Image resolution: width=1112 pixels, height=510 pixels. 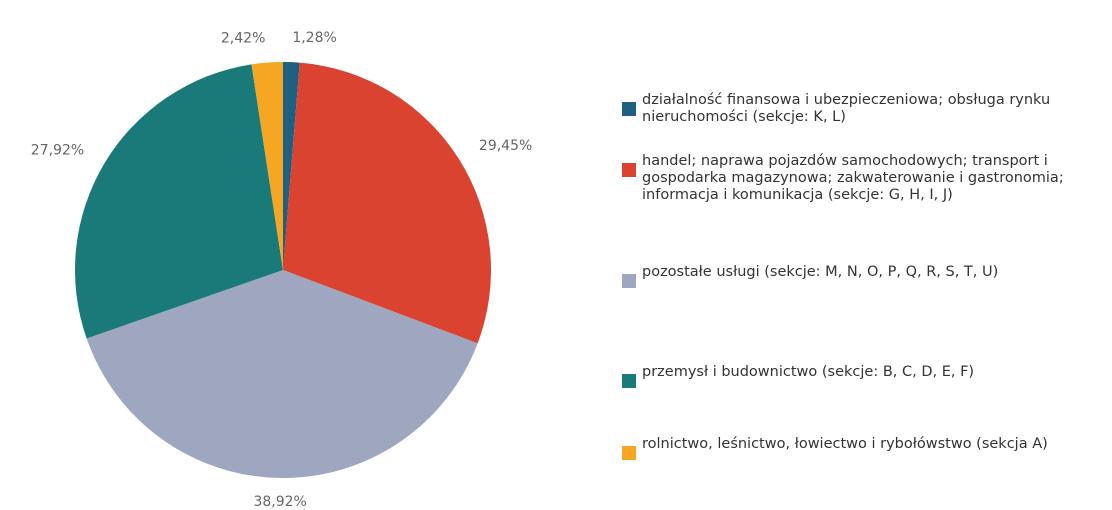 What do you see at coordinates (314, 38) in the screenshot?
I see `value-label: 1,28%` at bounding box center [314, 38].